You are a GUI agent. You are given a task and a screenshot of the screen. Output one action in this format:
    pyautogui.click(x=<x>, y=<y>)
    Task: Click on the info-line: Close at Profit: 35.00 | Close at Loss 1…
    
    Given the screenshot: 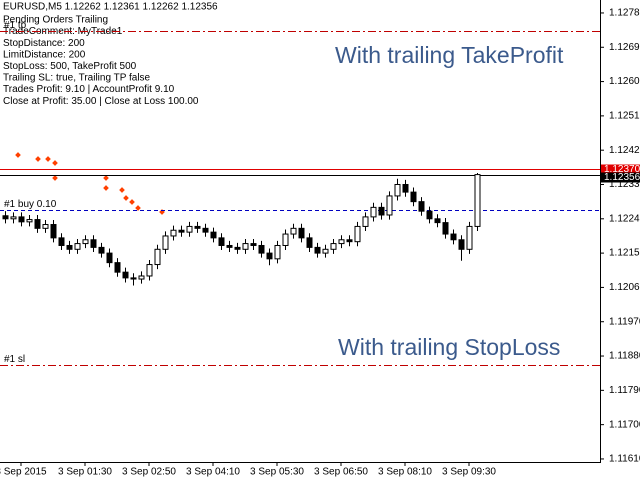 What is the action you would take?
    pyautogui.click(x=101, y=101)
    